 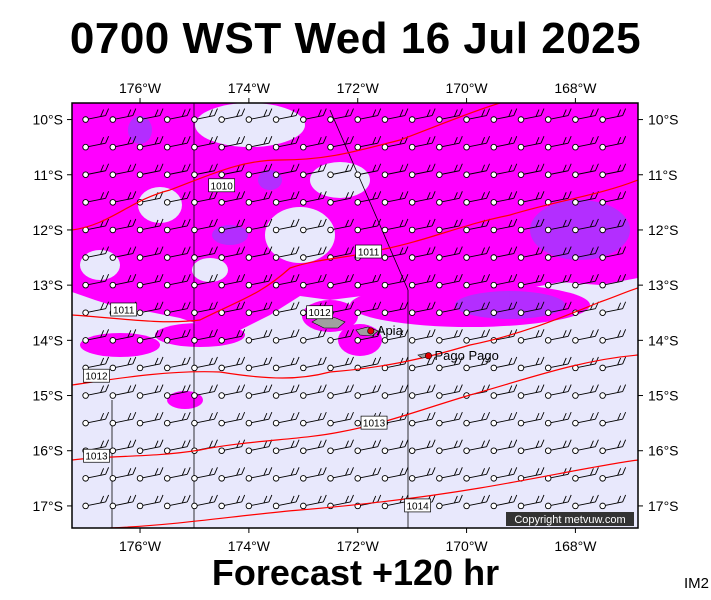 I want to click on place-dot, so click(x=428, y=356).